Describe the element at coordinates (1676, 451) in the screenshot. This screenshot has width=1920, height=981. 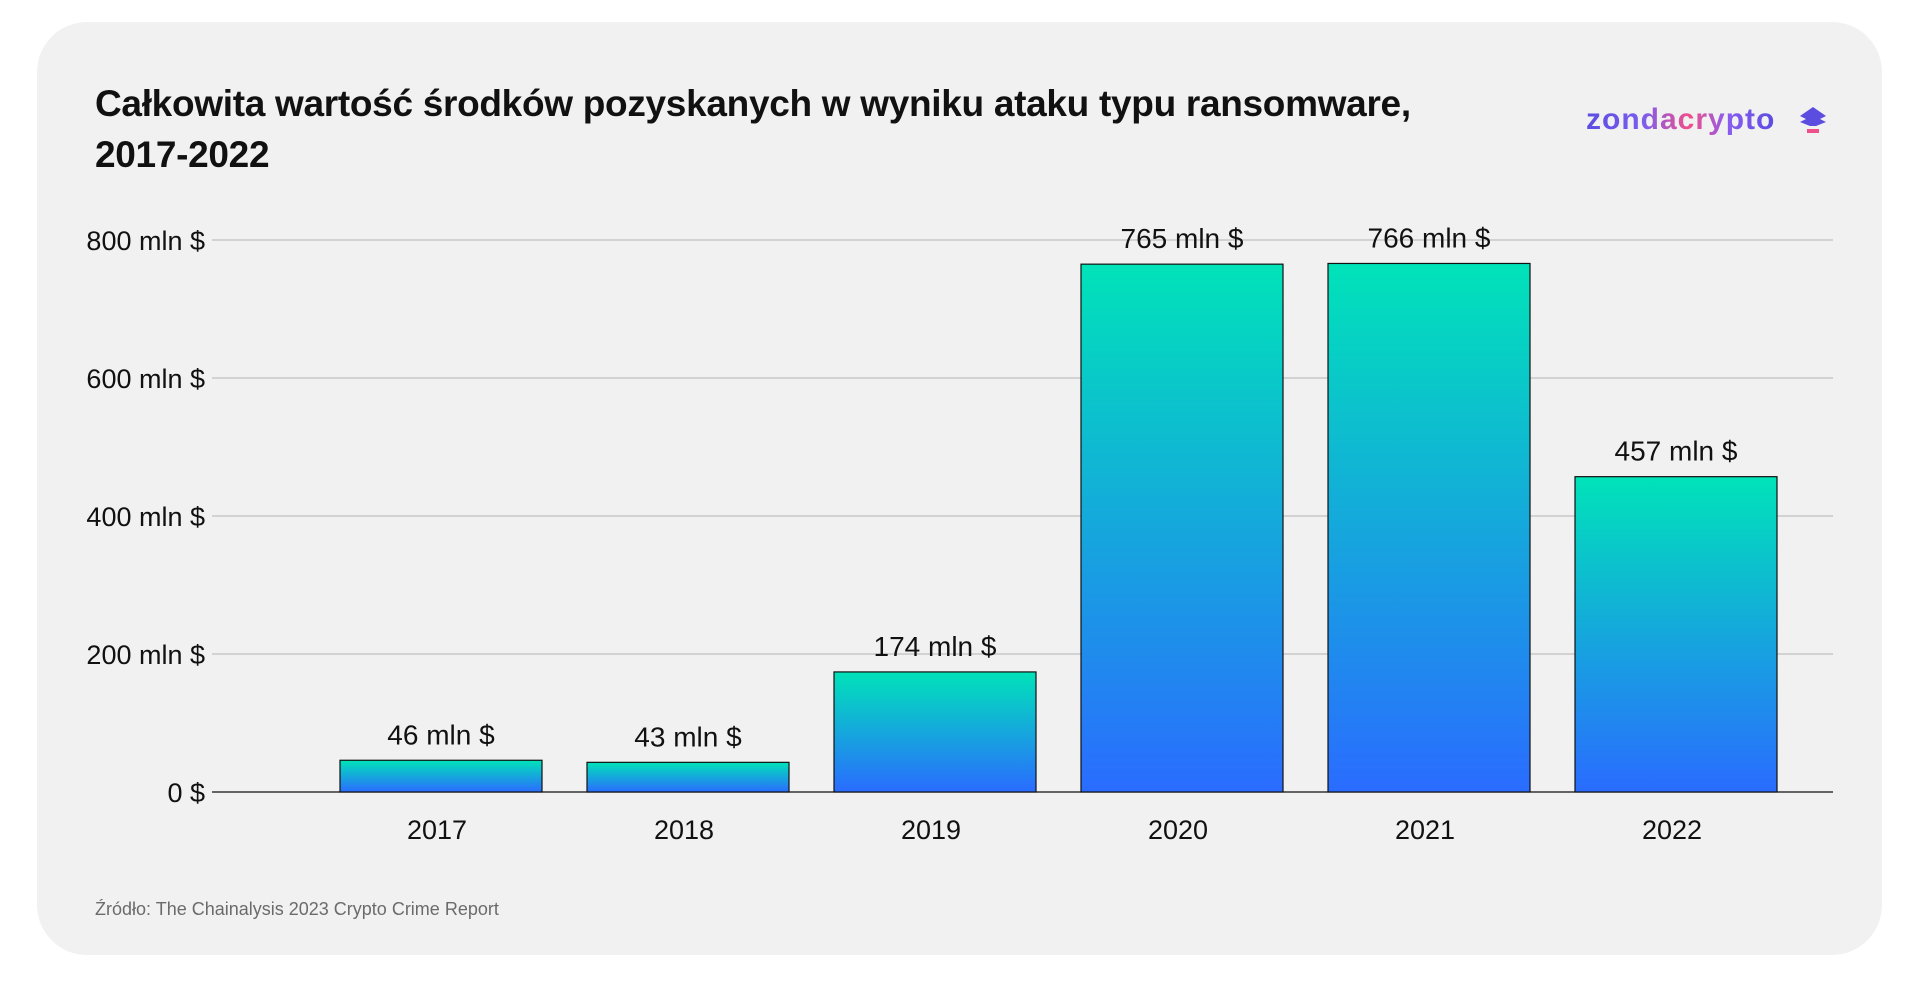
I see `data-label: 457 mln $` at that location.